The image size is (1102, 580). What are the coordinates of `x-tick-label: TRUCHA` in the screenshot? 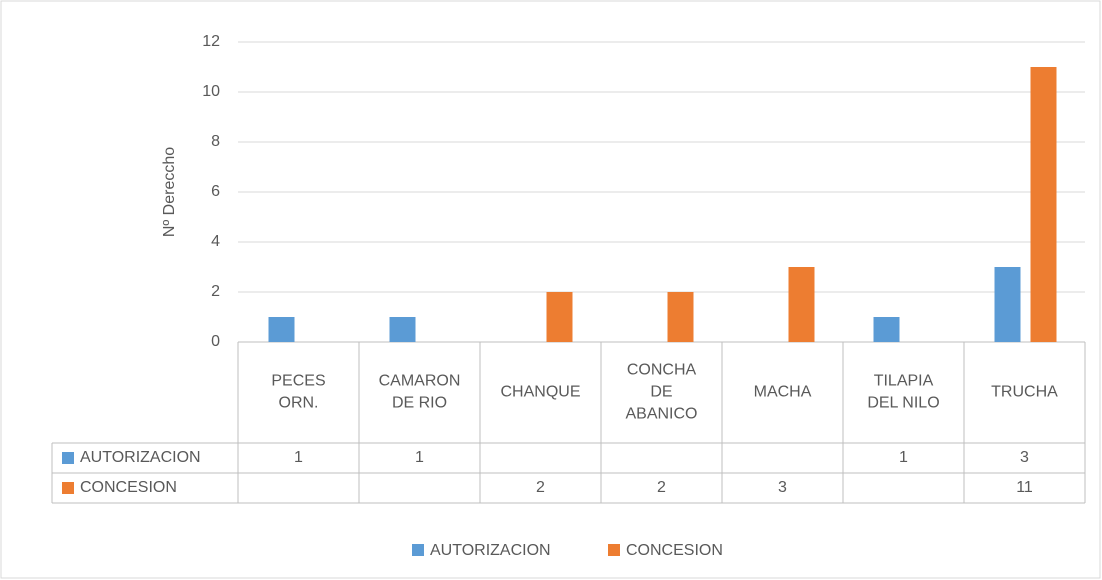 It's located at (1024, 392).